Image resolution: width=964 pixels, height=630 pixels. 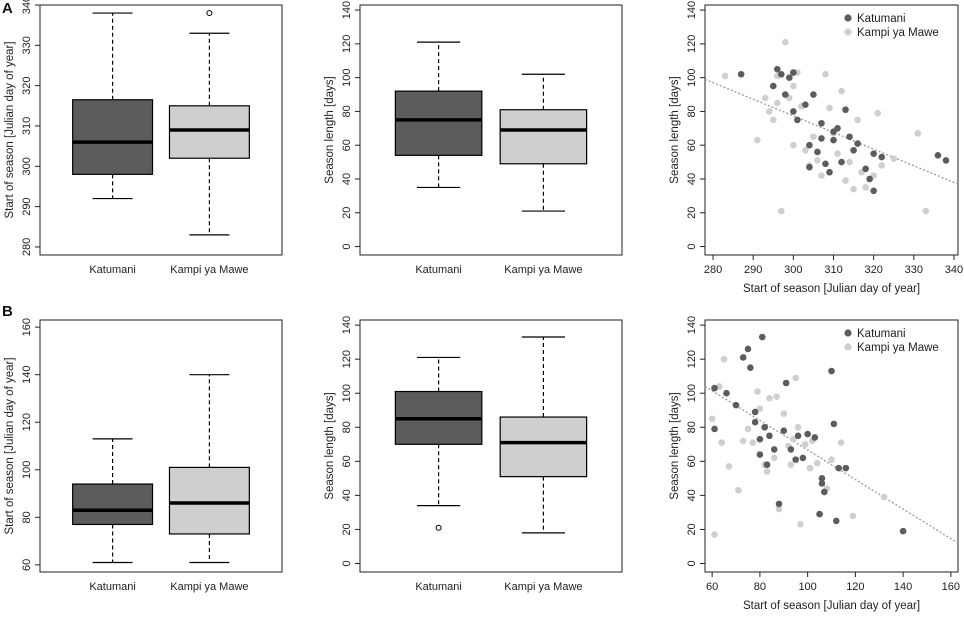 What do you see at coordinates (793, 270) in the screenshot?
I see `x-tick-label: 300` at bounding box center [793, 270].